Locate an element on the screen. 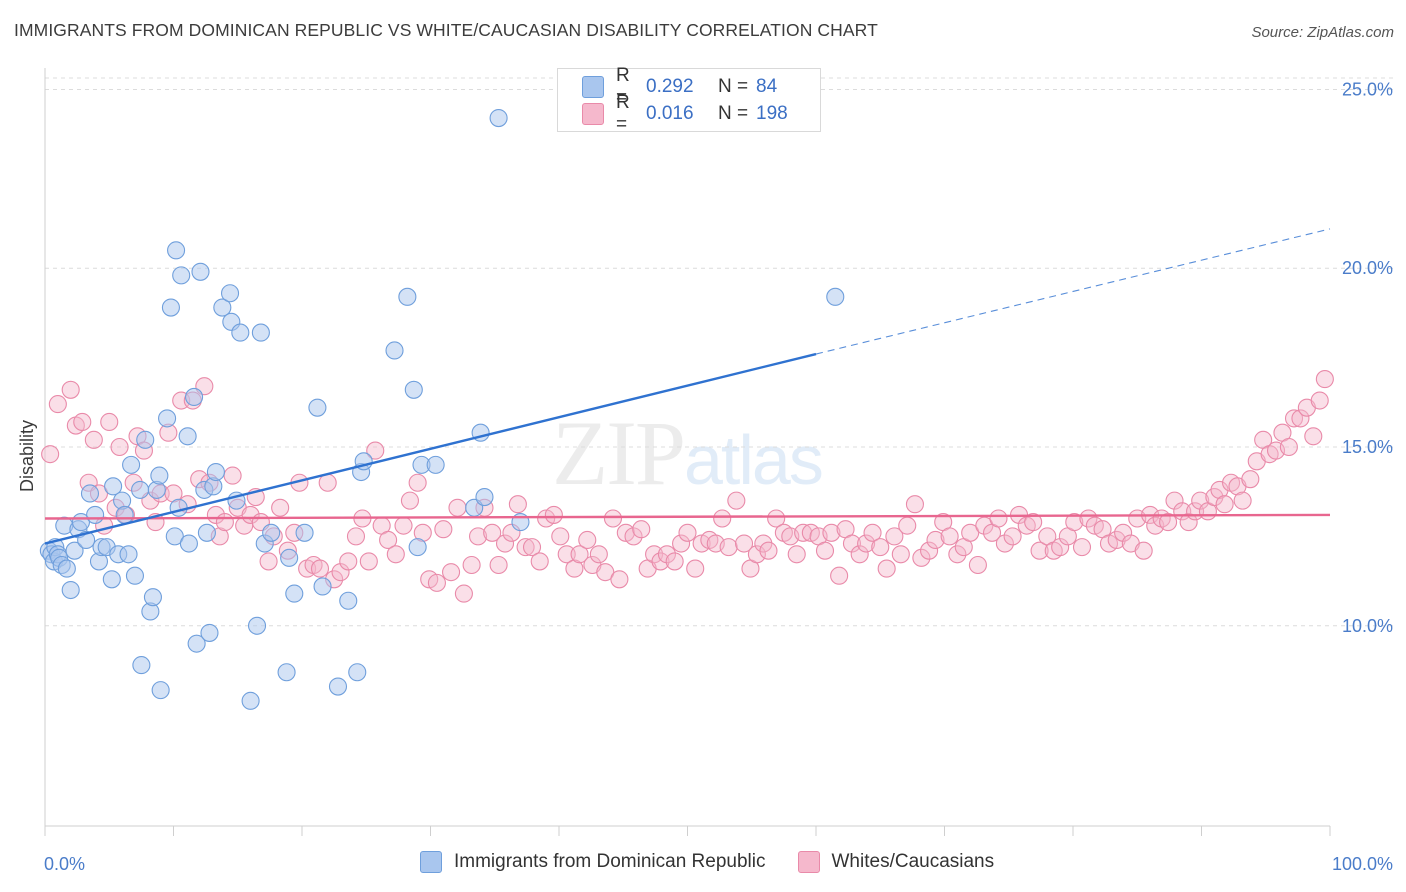 The image size is (1406, 892). legend-r-value: 0.292 is located at coordinates (670, 86).